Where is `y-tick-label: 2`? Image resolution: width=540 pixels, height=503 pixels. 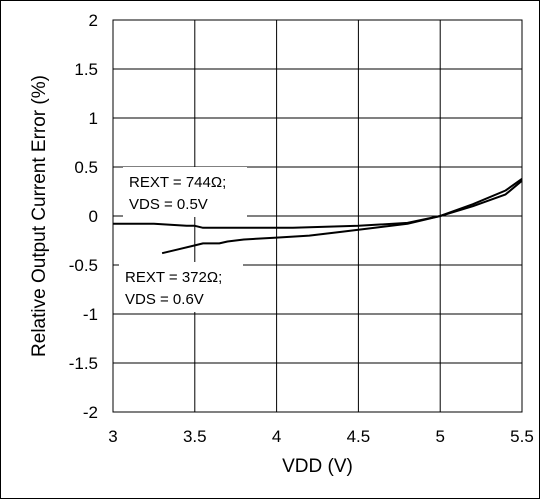
y-tick-label: 2 is located at coordinates (93, 20).